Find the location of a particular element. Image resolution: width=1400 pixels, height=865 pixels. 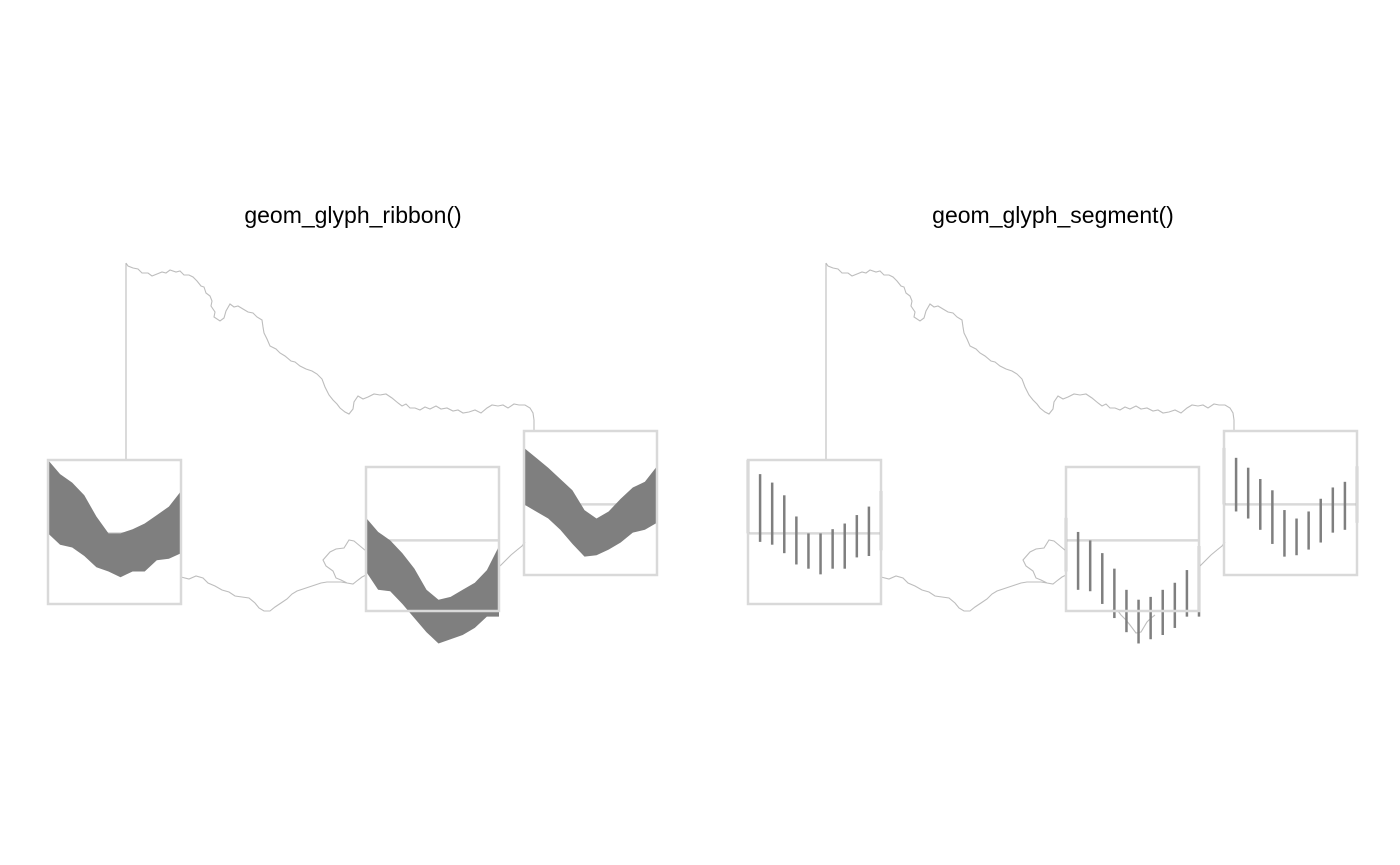

panel-title-segment: geom_glyph_segment() is located at coordinates (1053, 215).